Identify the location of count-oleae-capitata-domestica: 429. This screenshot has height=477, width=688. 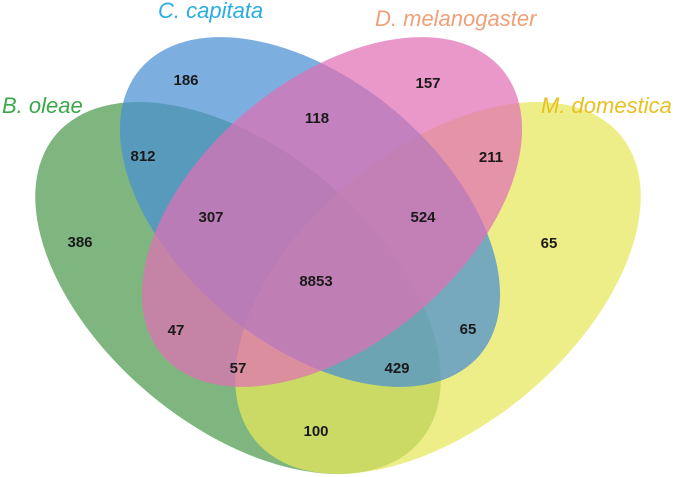
(396, 368).